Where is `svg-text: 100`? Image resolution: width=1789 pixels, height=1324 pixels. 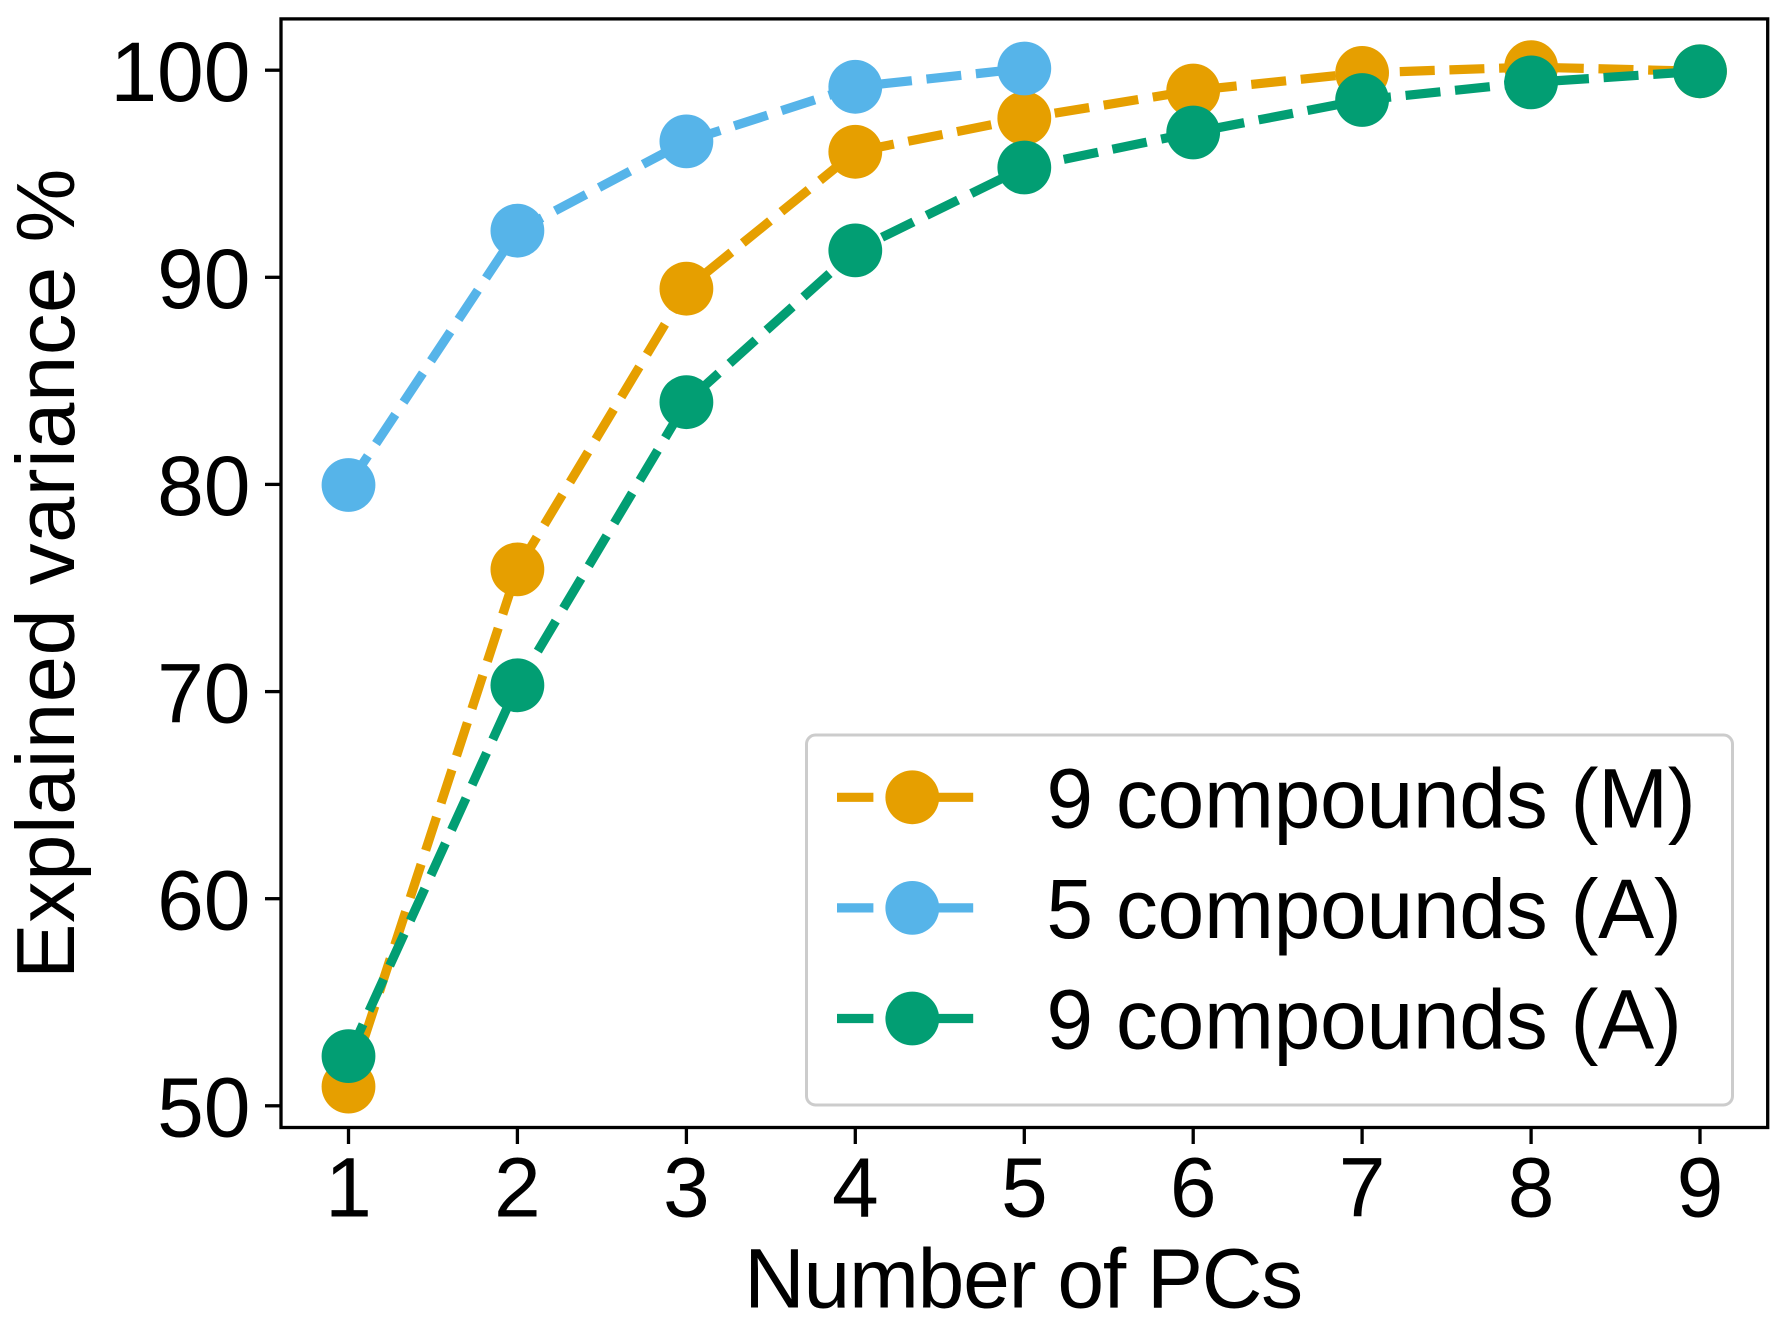
svg-text: 100 is located at coordinates (180, 72).